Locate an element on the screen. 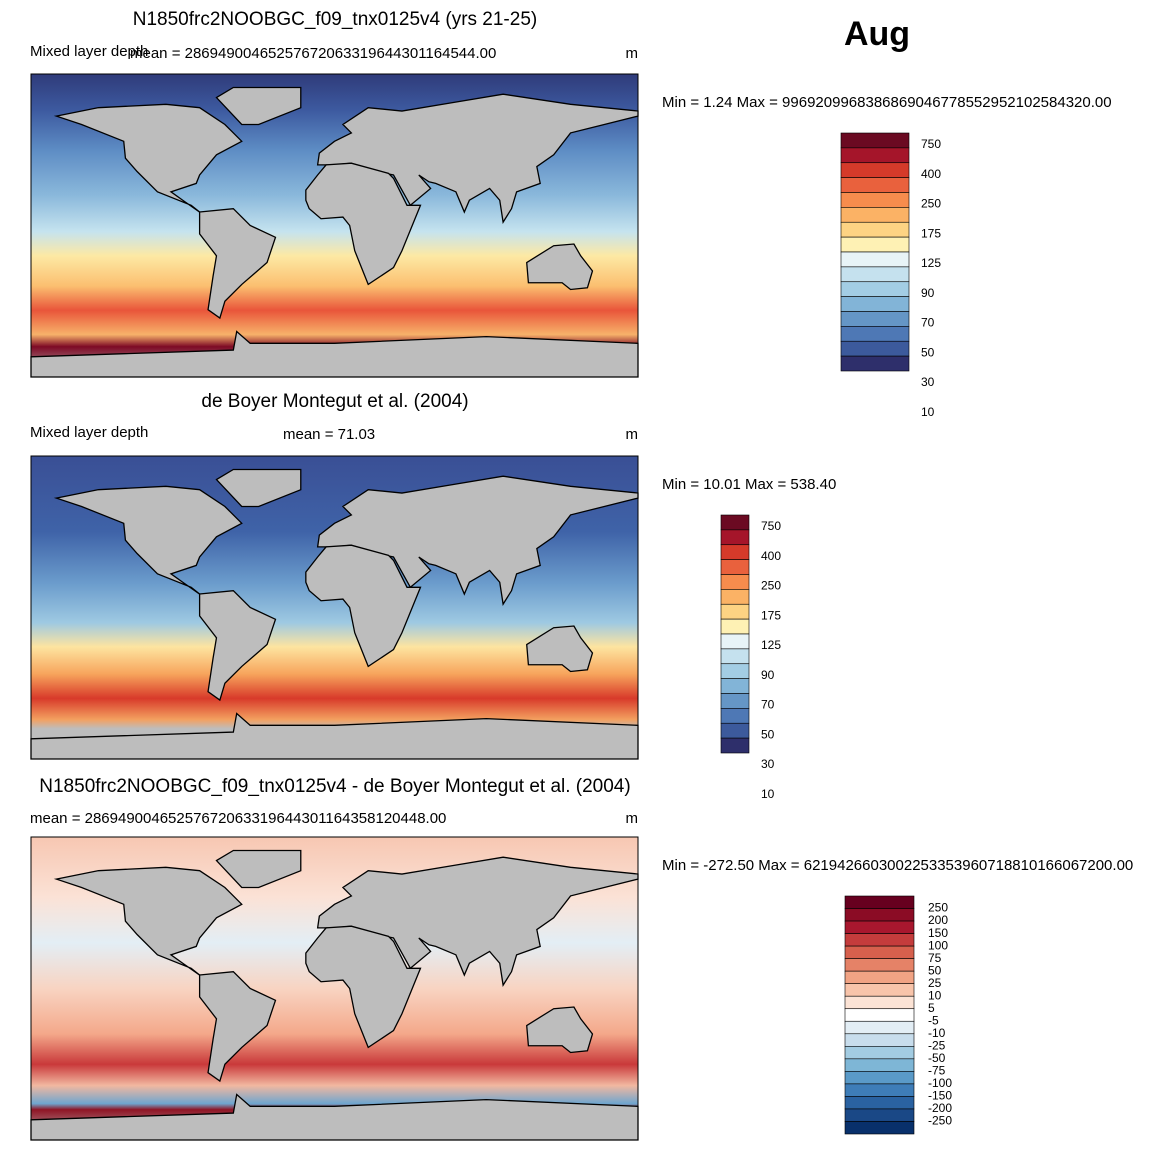 Image resolution: width=1156 pixels, height=1152 pixels. month: Aug is located at coordinates (877, 34).